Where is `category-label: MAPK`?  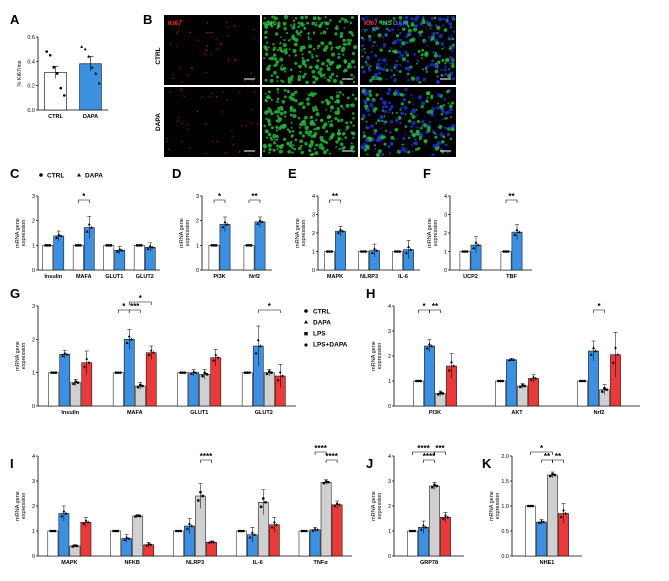
category-label: MAPK is located at coordinates (335, 277).